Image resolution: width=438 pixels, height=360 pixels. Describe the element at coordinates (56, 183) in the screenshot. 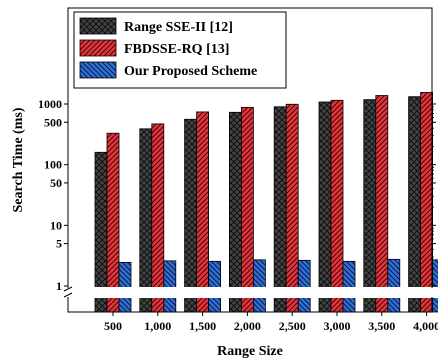

I see `y-tick-label: 50` at that location.